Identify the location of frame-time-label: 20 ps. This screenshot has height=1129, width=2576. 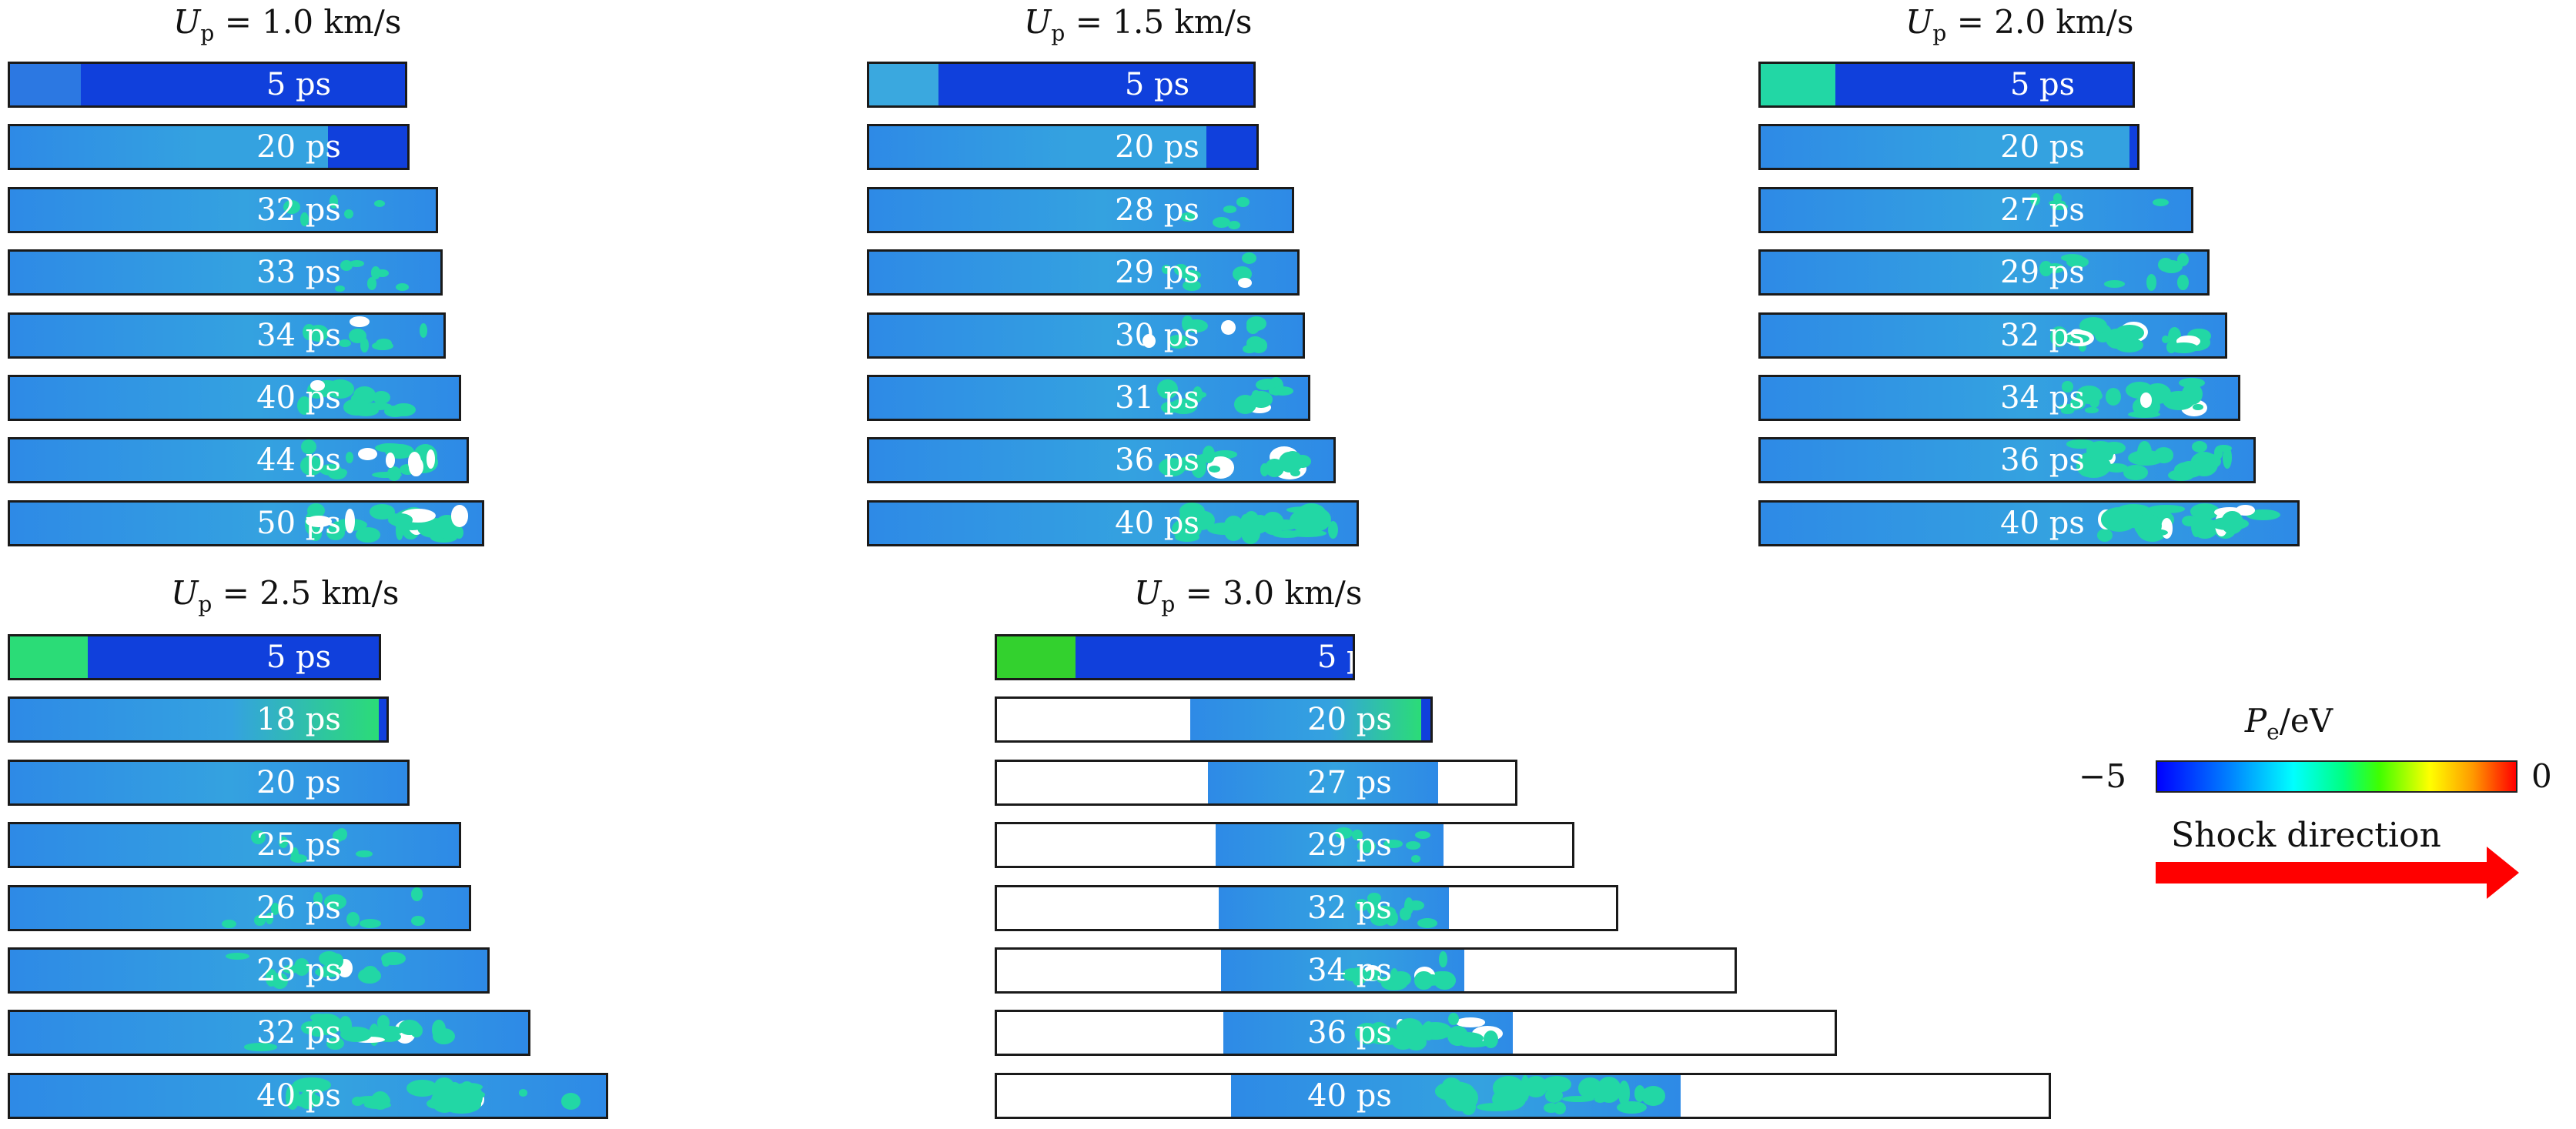
(1157, 147).